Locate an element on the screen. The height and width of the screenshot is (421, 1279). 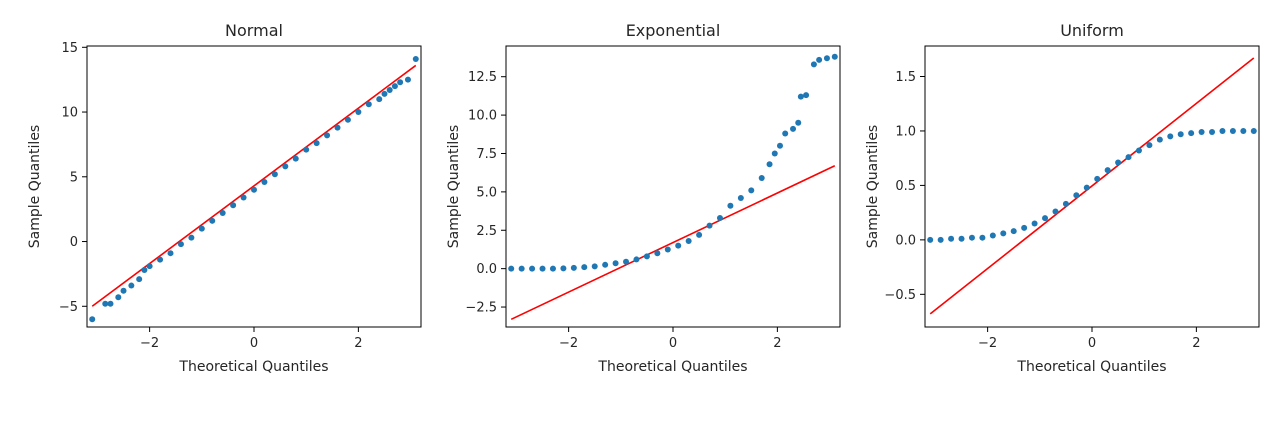
y-tick-label-3: 2.5 is located at coordinates (486, 231).